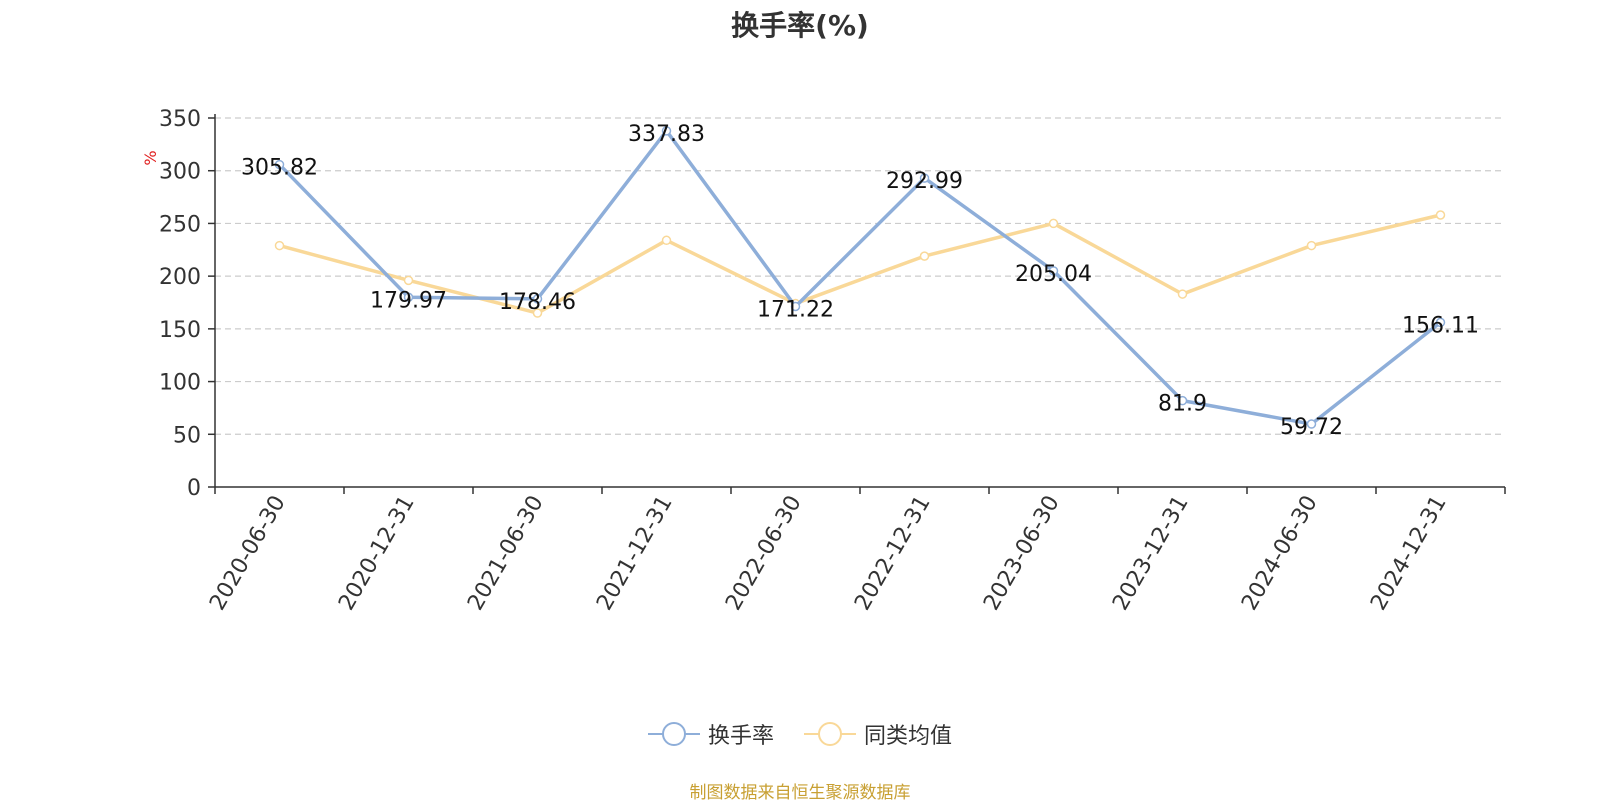  Describe the element at coordinates (180, 277) in the screenshot. I see `y-tick-label: 200` at that location.